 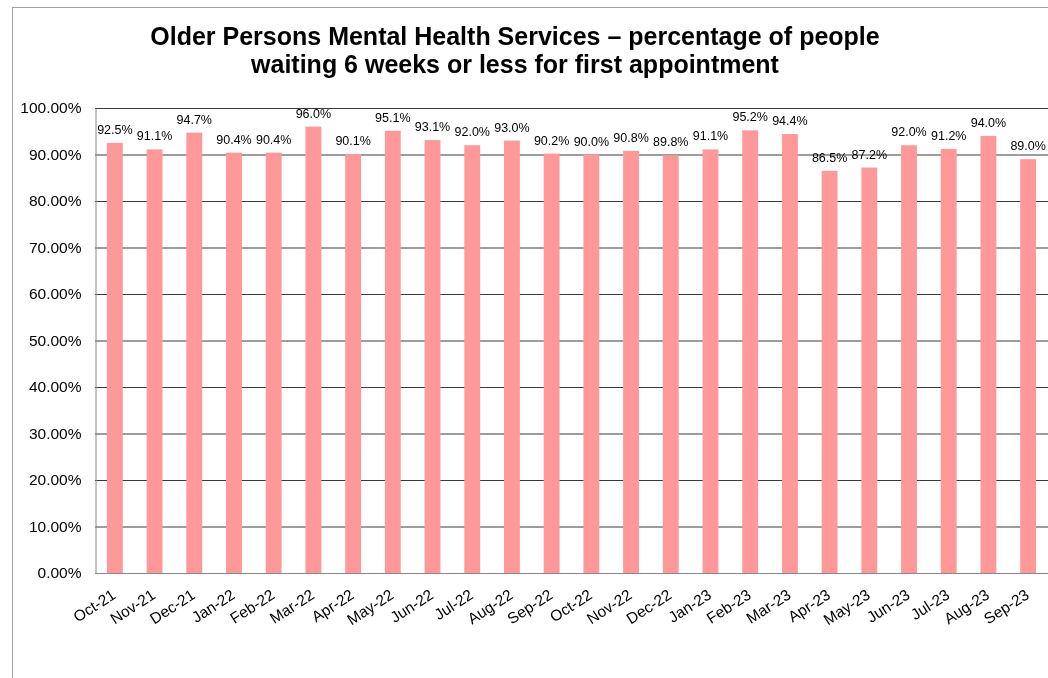 What do you see at coordinates (1028, 146) in the screenshot?
I see `data-label: 89.0%` at bounding box center [1028, 146].